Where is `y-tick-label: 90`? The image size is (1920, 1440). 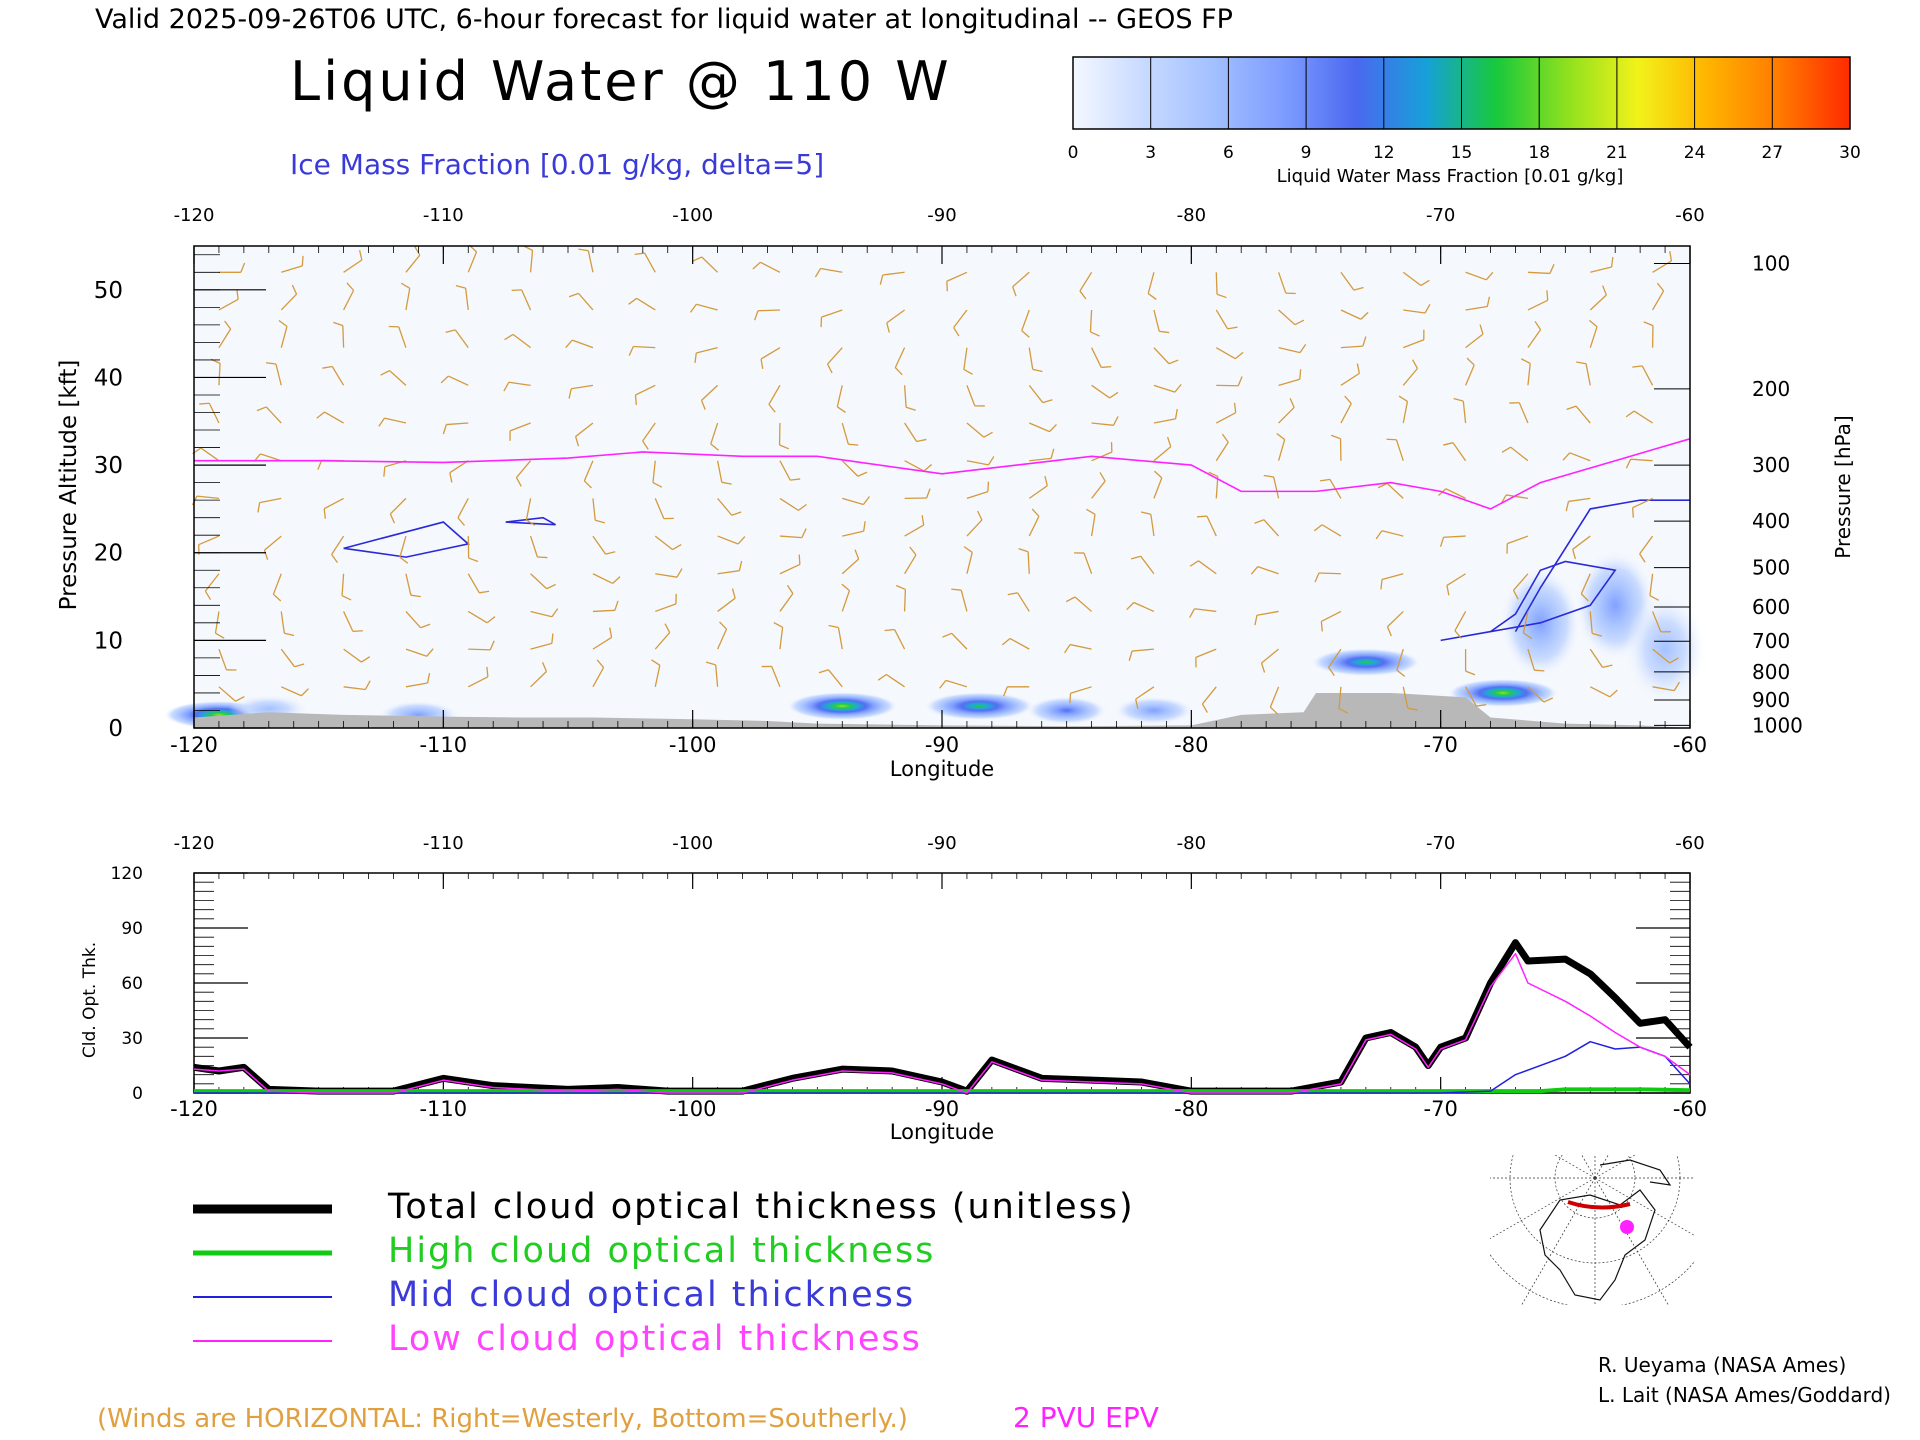
y-tick-label: 90 is located at coordinates (132, 929).